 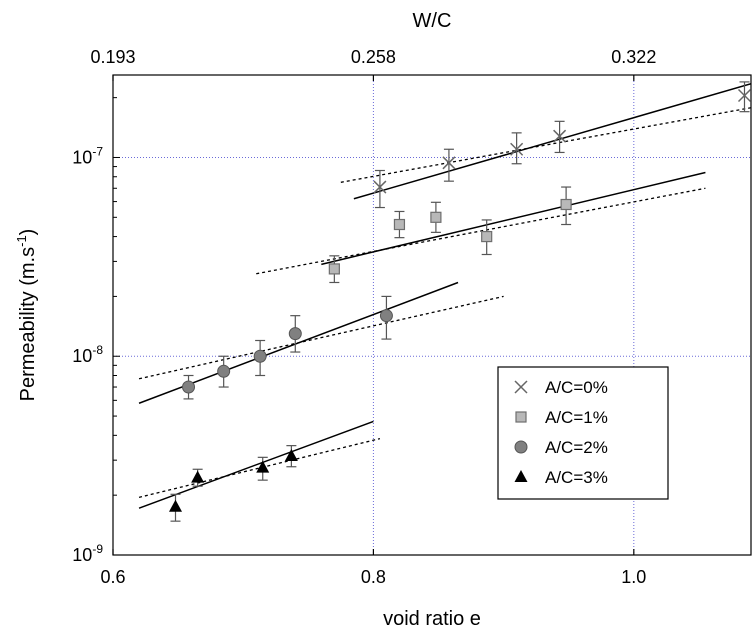 I want to click on top-axis: 0.193 0.258 0.322, so click(x=373, y=64).